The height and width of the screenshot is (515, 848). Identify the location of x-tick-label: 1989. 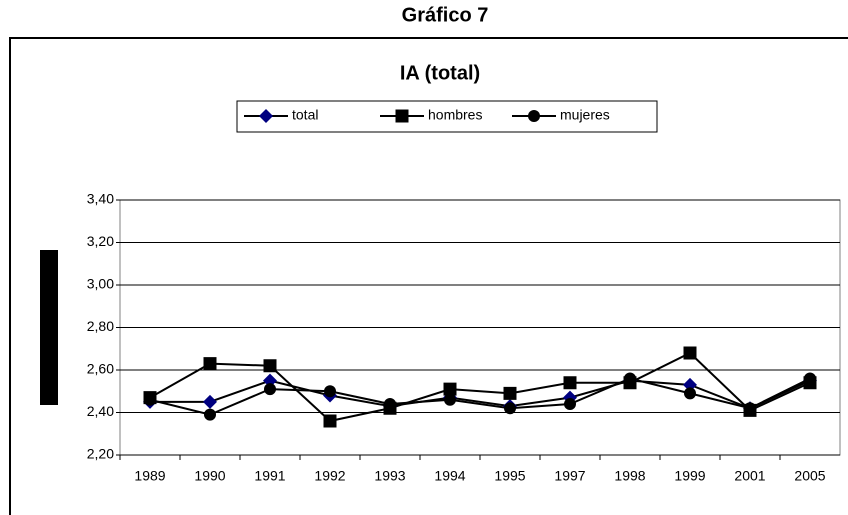
(149, 476).